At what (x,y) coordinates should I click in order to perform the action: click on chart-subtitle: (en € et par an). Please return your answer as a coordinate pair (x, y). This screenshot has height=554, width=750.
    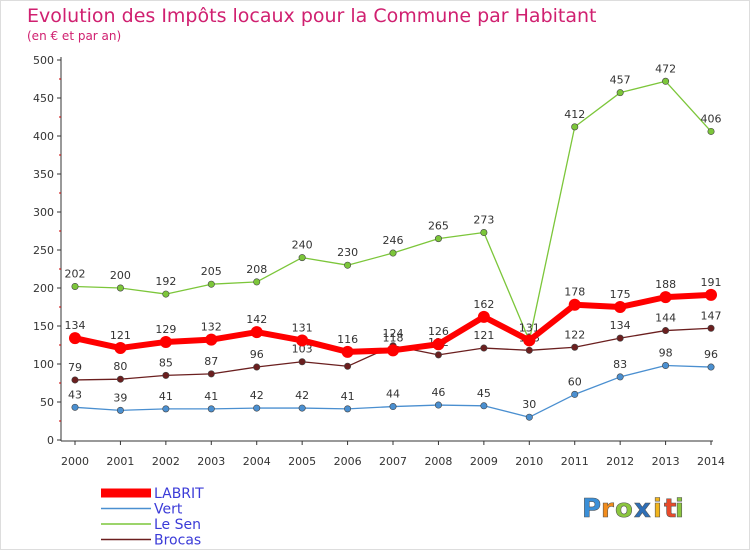
    Looking at the image, I should click on (74, 36).